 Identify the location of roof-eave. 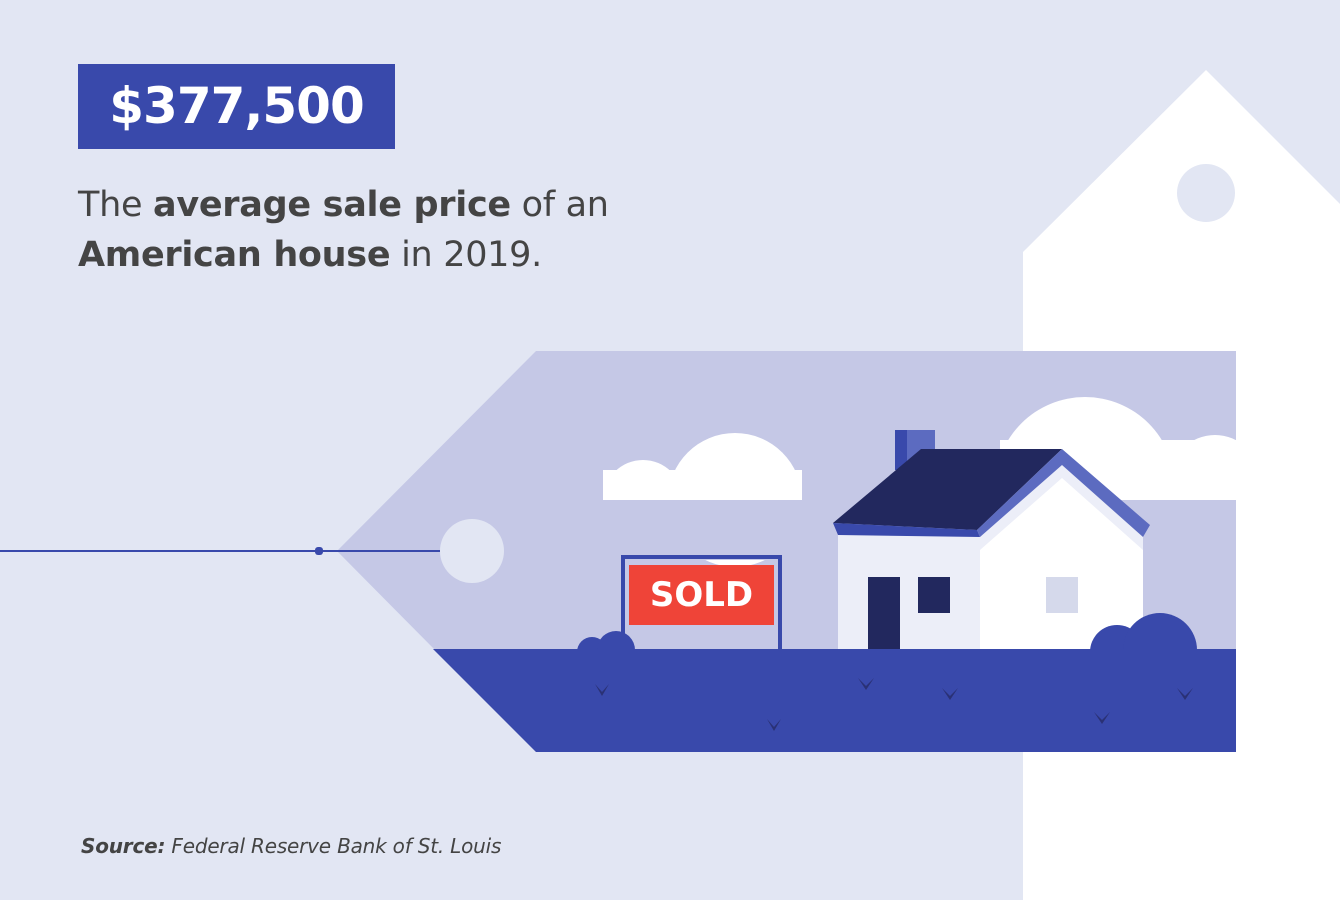
(906, 530).